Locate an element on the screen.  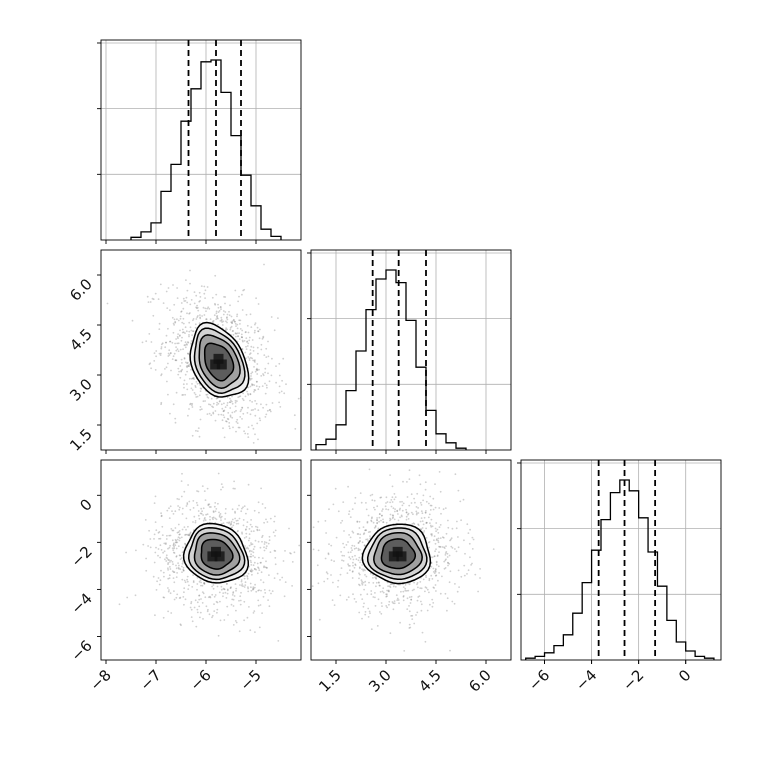
panel-frame is located at coordinates (411, 560).